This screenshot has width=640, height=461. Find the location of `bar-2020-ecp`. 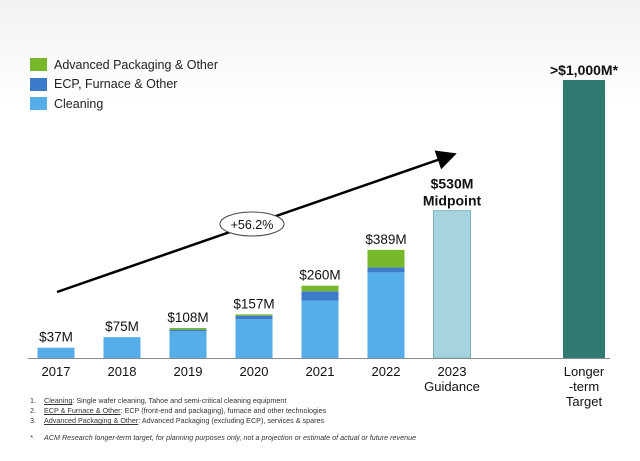

bar-2020-ecp is located at coordinates (254, 317).